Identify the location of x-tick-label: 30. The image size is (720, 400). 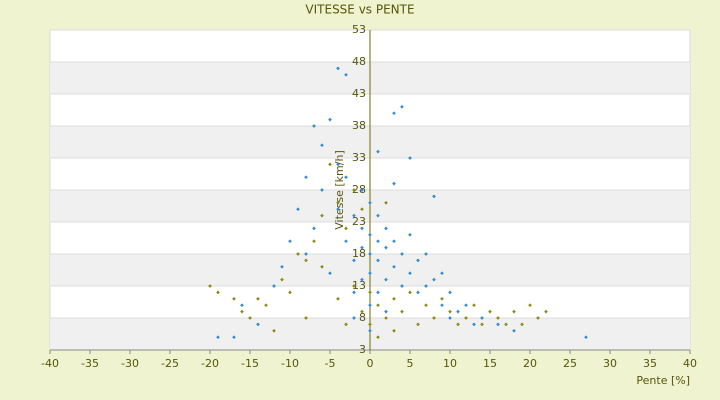
(610, 363).